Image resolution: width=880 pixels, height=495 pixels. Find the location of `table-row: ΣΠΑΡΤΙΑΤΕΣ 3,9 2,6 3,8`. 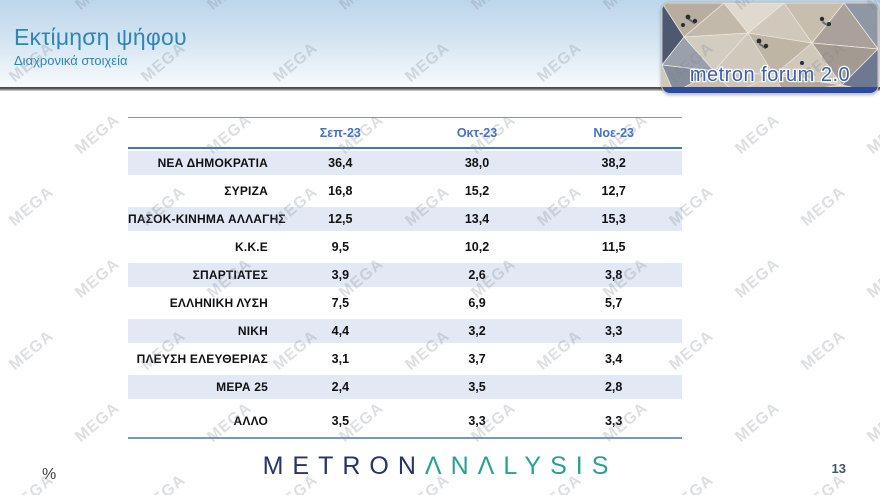

table-row: ΣΠΑΡΤΙΑΤΕΣ 3,9 2,6 3,8 is located at coordinates (405, 275).